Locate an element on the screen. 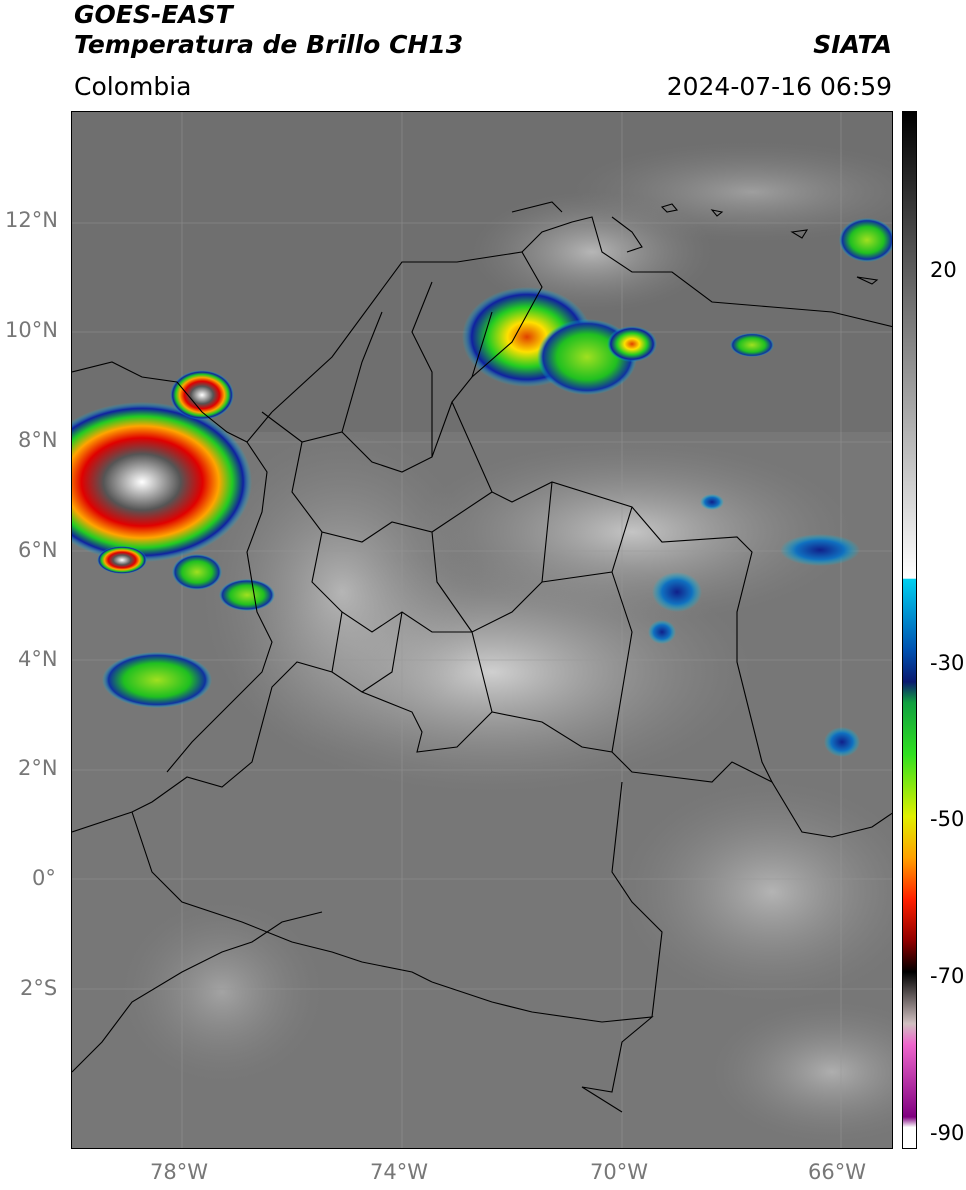 The height and width of the screenshot is (1190, 966). colorbar-label-minus90: -90 is located at coordinates (947, 1133).